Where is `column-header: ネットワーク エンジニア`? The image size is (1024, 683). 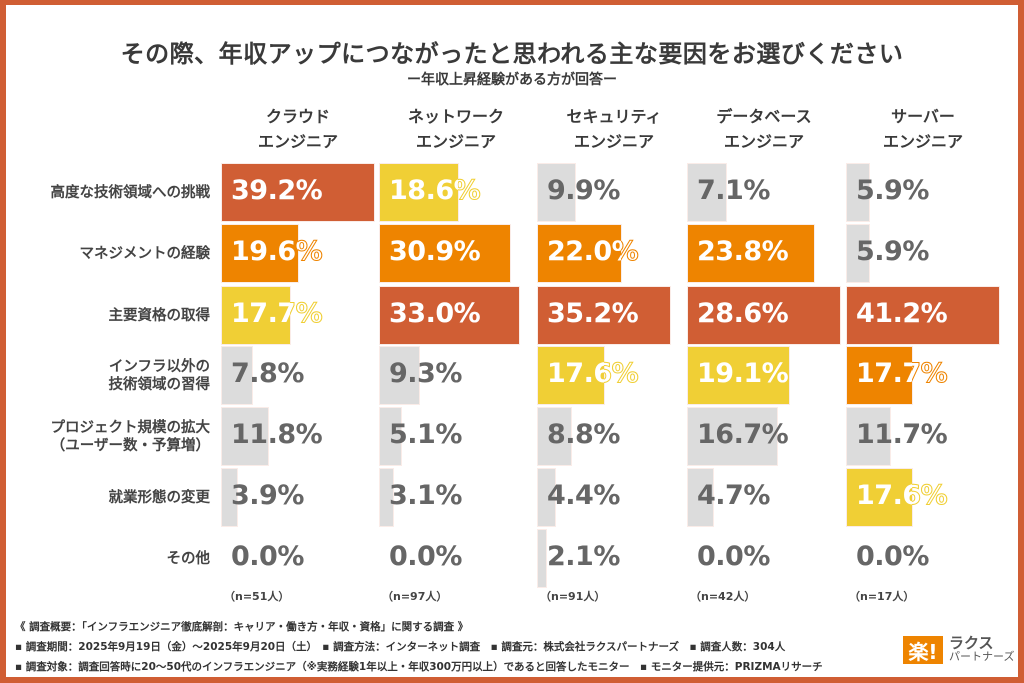
column-header: ネットワーク エンジニア is located at coordinates (456, 129).